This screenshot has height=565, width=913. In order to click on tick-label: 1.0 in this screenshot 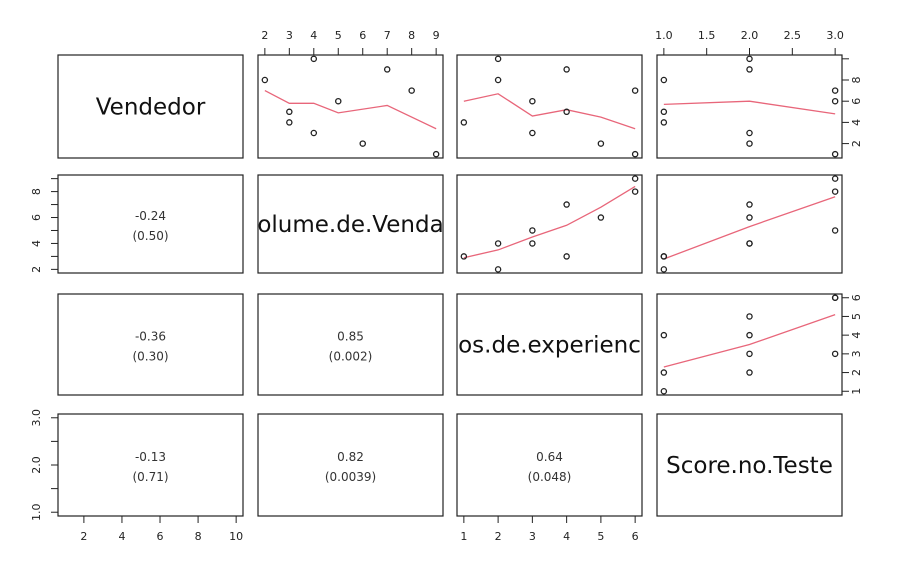, I will do `click(664, 35)`.